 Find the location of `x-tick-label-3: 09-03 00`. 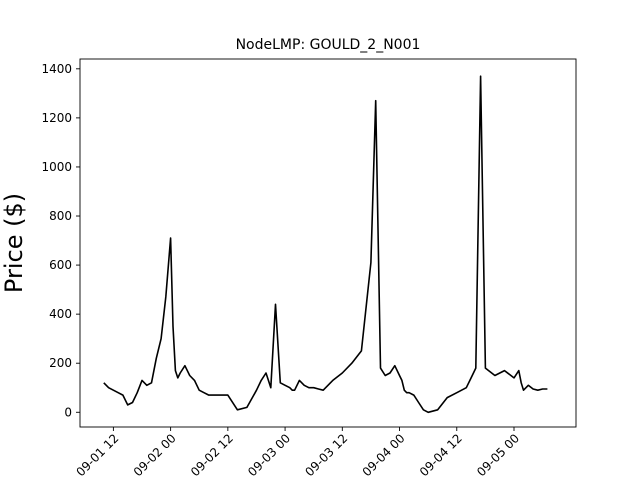

x-tick-label-3: 09-03 00 is located at coordinates (269, 455).